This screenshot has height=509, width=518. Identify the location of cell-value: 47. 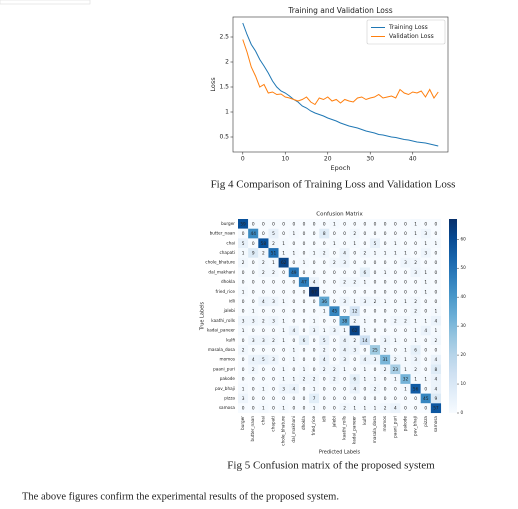
(304, 283).